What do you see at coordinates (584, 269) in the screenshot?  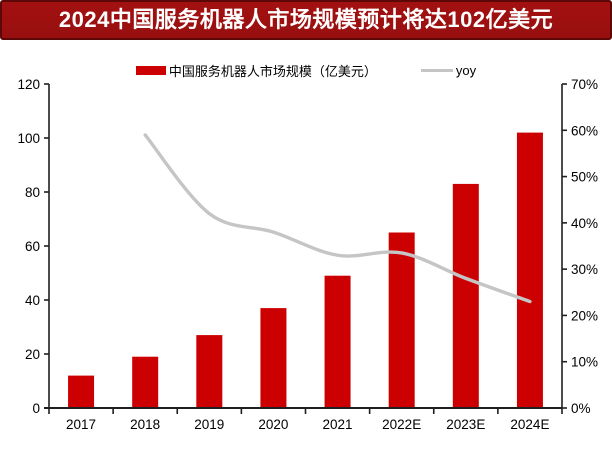 I see `right-axis-label: 30%` at bounding box center [584, 269].